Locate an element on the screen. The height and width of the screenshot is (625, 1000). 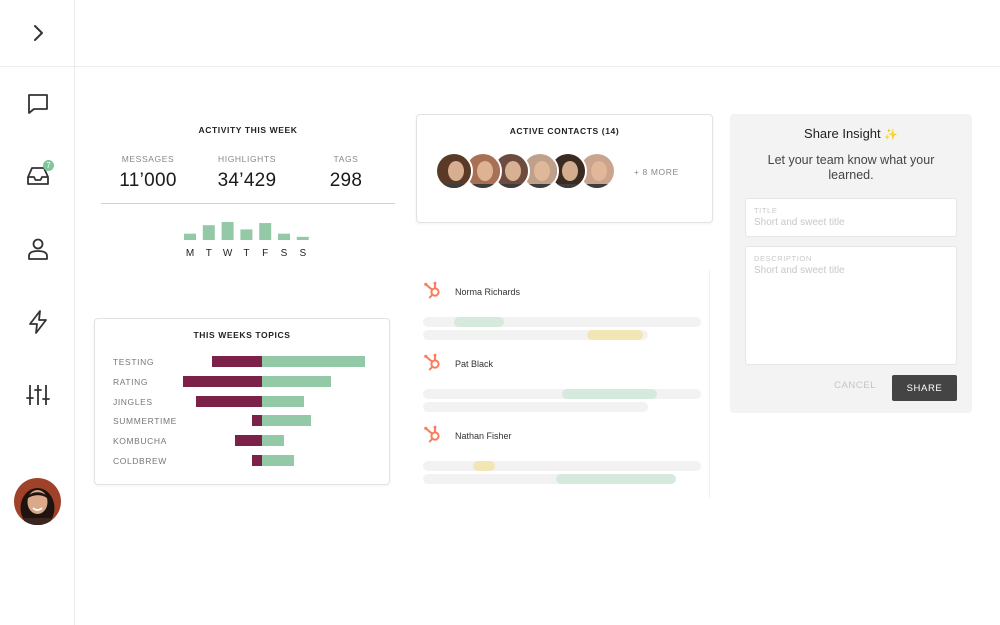
feed-item: Nathan Fisher is located at coordinates (563, 450).